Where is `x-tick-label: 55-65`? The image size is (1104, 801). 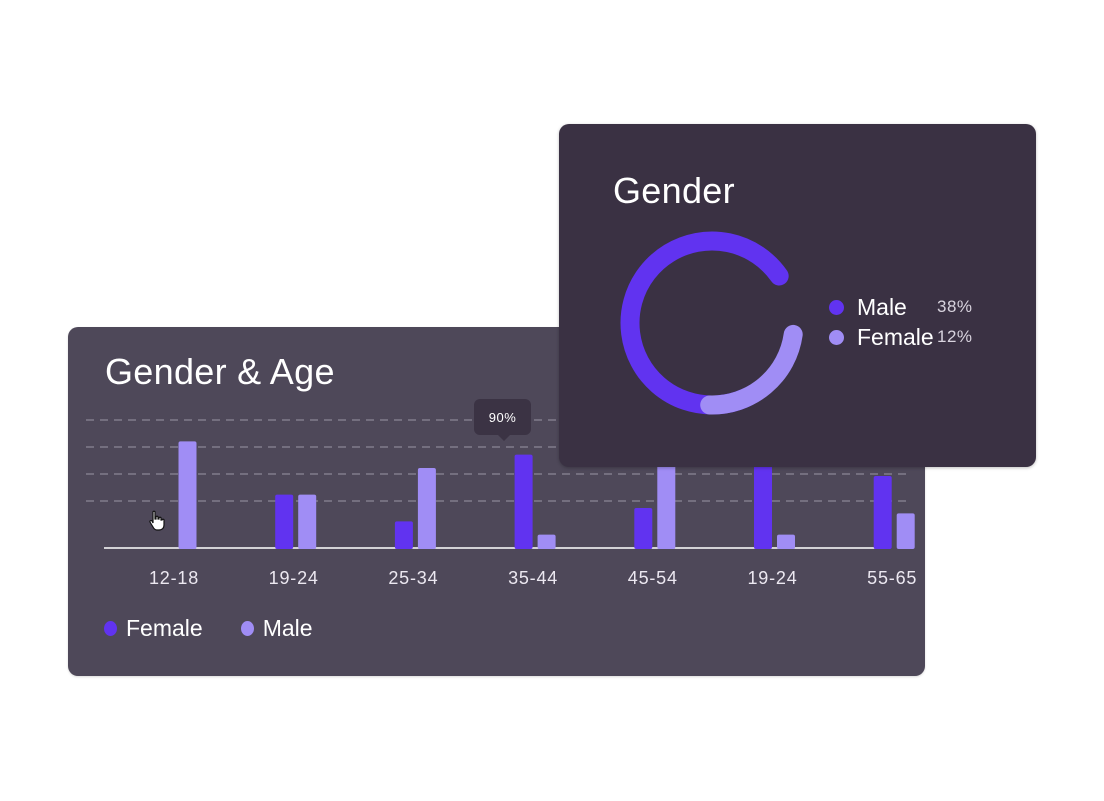 x-tick-label: 55-65 is located at coordinates (892, 578).